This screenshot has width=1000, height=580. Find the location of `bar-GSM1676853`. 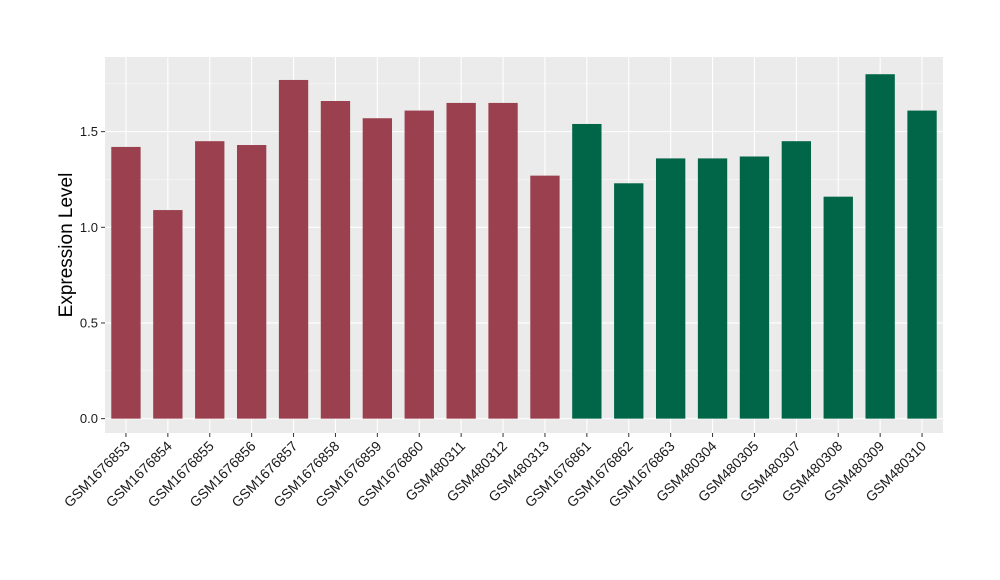

bar-GSM1676853 is located at coordinates (126, 282).